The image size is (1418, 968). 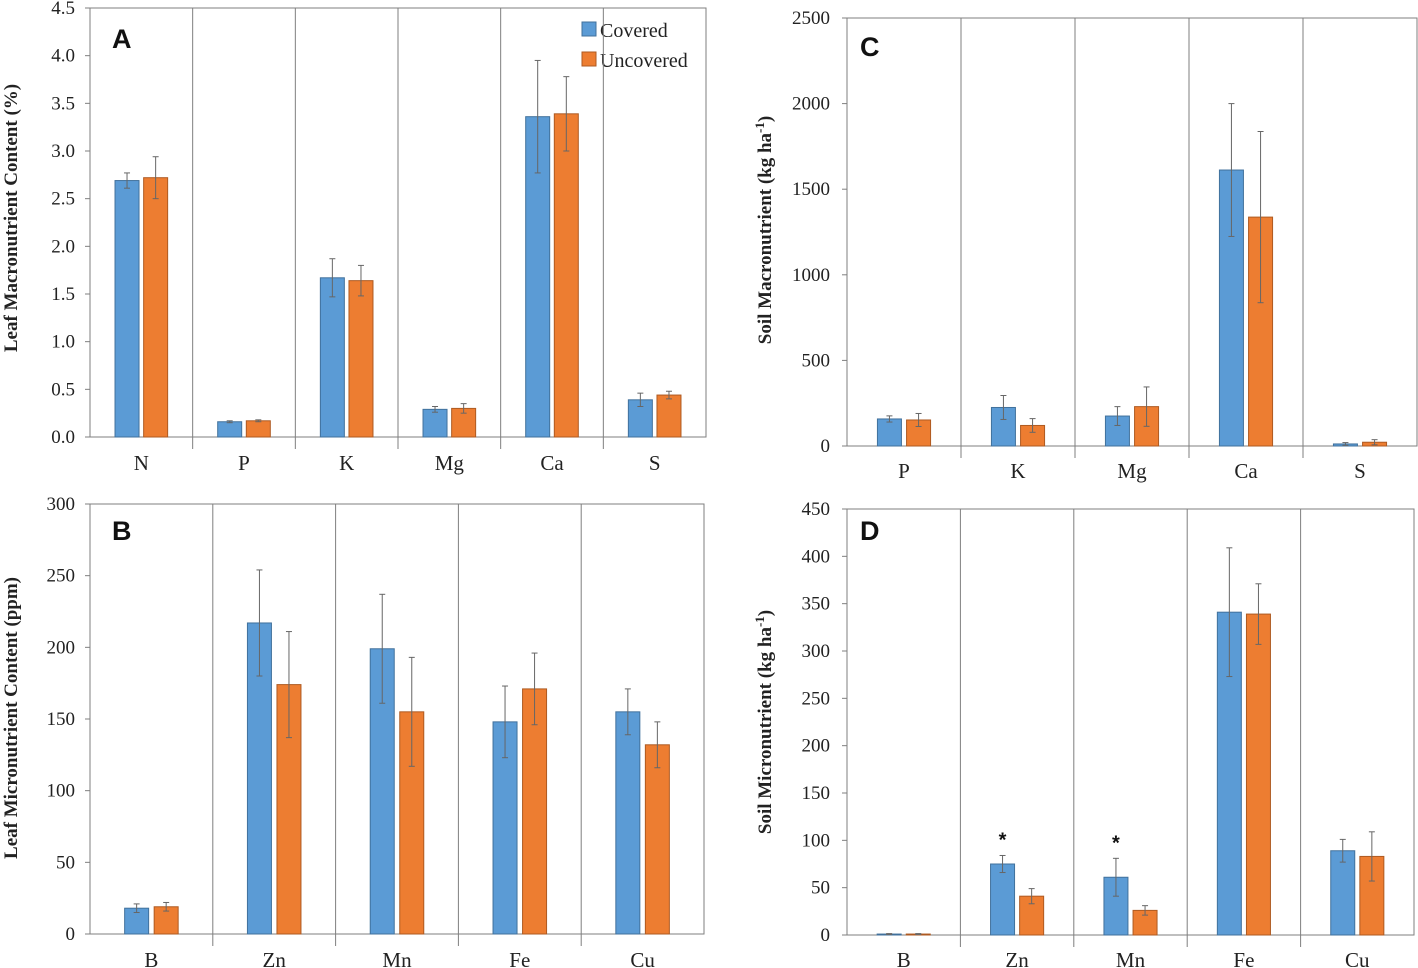 What do you see at coordinates (642, 958) in the screenshot?
I see `panel-b-category-label: Cu` at bounding box center [642, 958].